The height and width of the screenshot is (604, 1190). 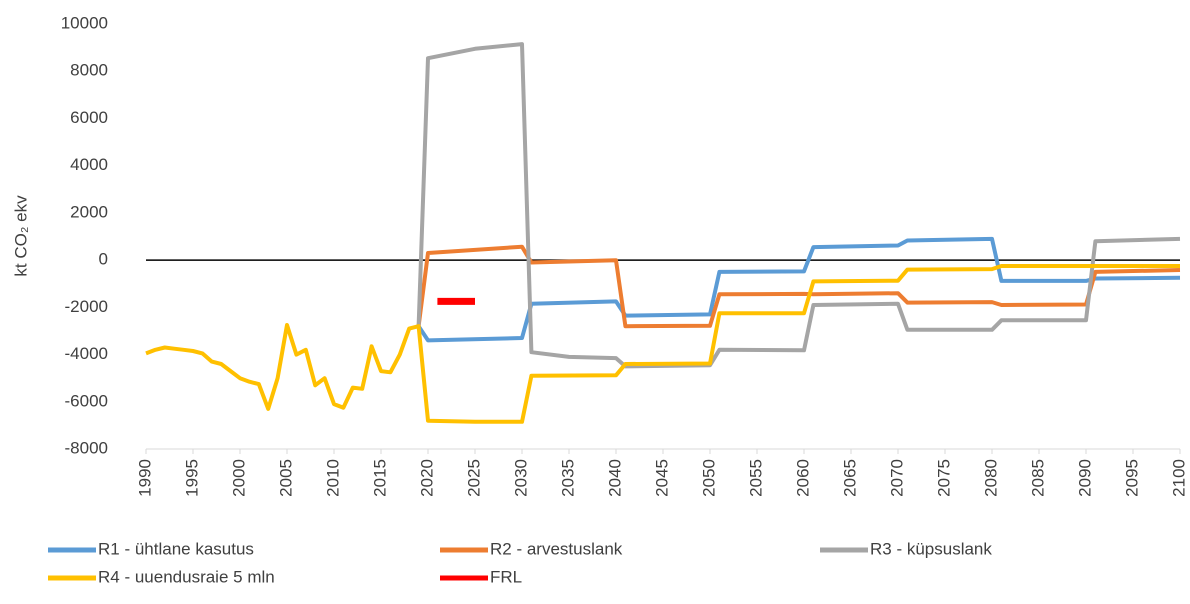 What do you see at coordinates (1084, 478) in the screenshot?
I see `x-tick-label: 2090` at bounding box center [1084, 478].